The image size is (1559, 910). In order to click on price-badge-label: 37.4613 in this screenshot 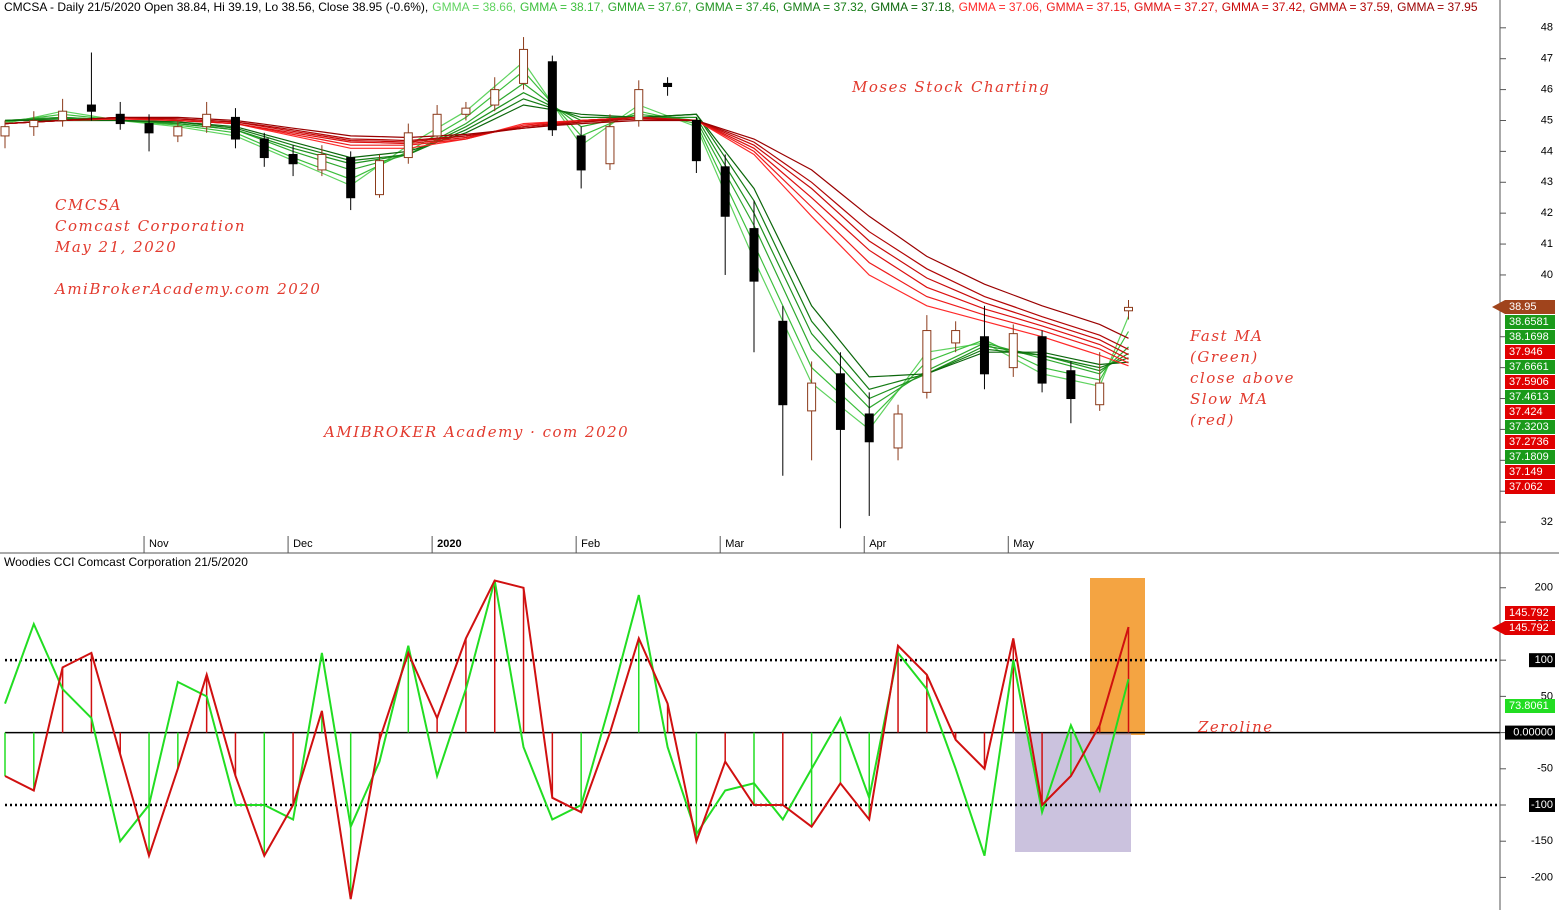, I will do `click(1529, 397)`.